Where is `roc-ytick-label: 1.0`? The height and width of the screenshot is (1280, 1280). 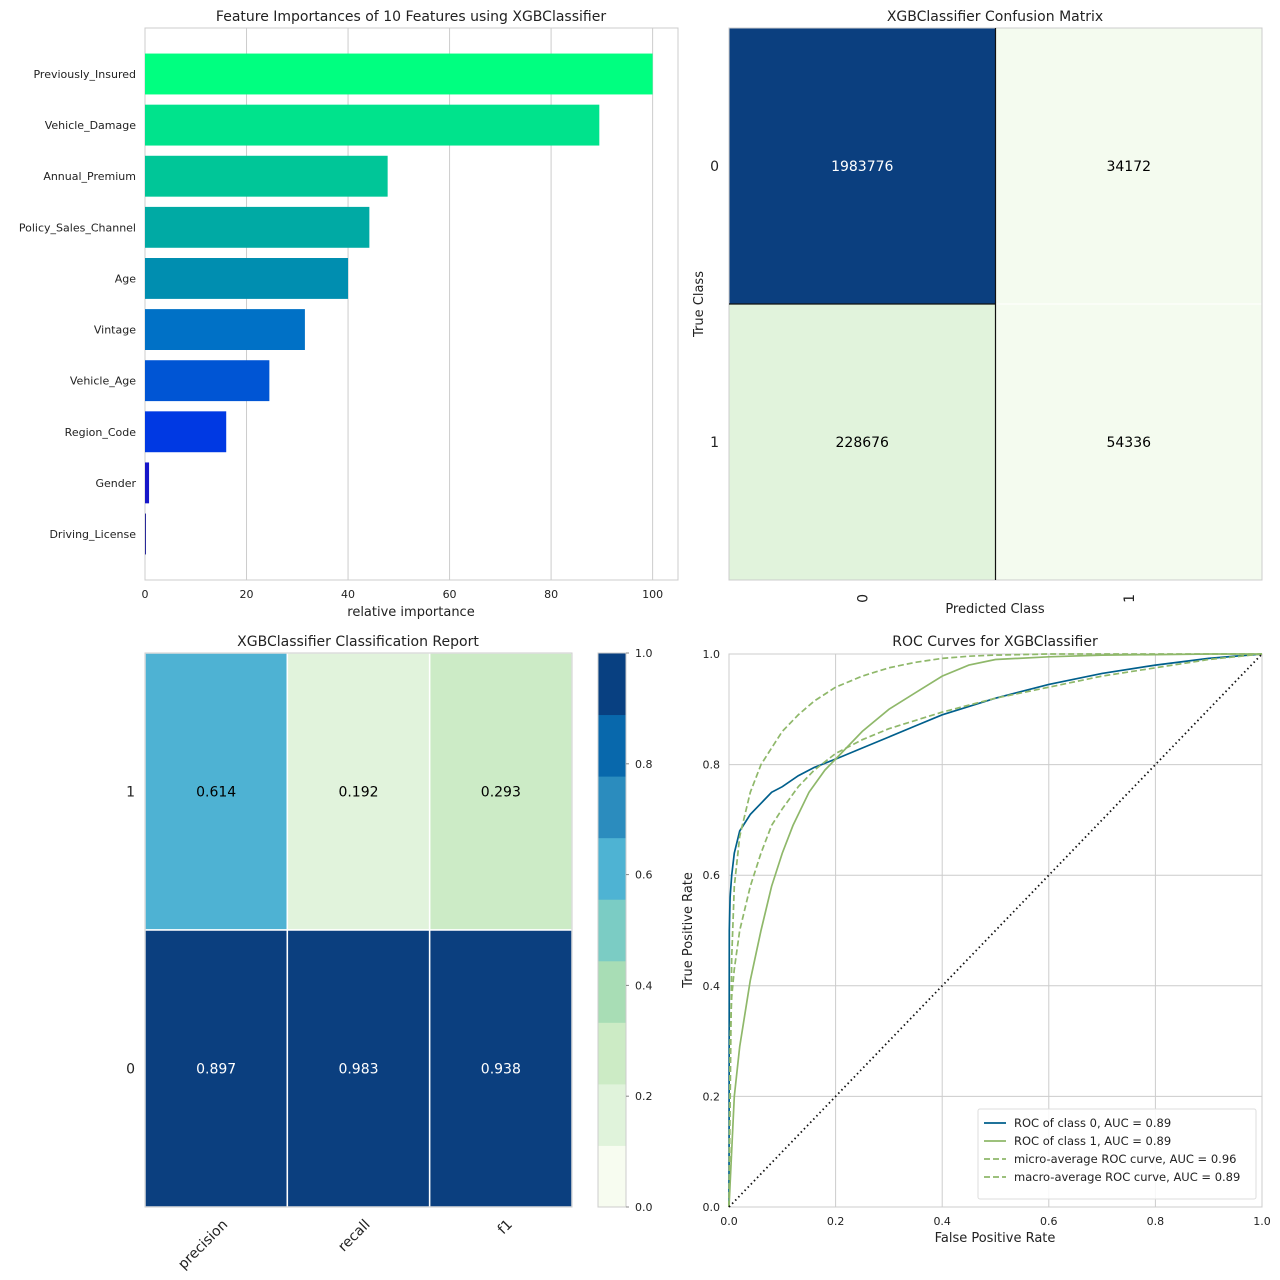 roc-ytick-label: 1.0 is located at coordinates (712, 654).